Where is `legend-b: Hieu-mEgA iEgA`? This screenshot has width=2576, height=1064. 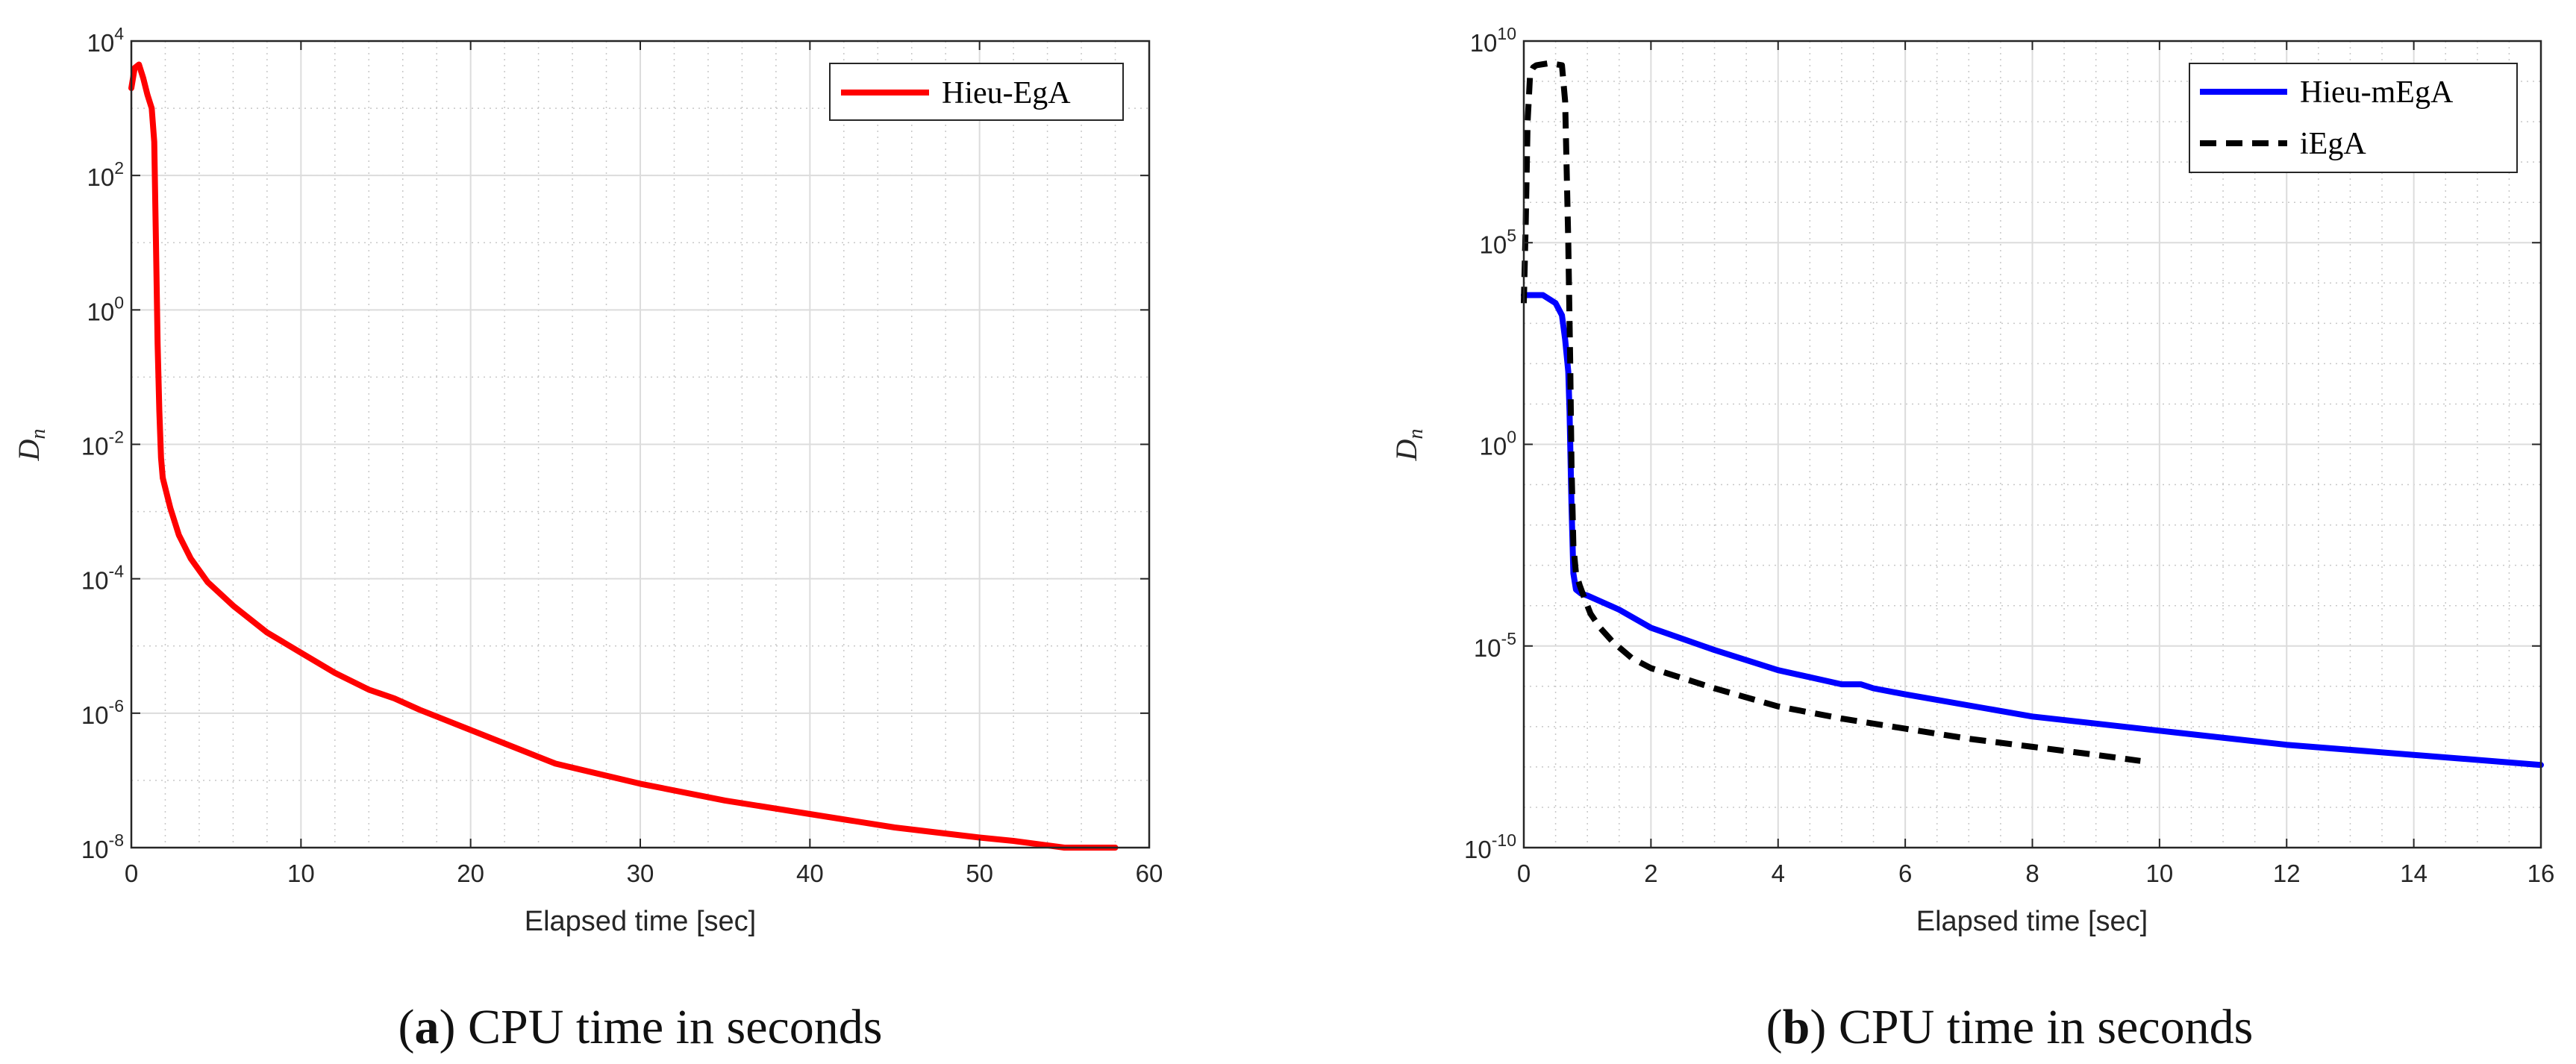
legend-b: Hieu-mEgA iEgA is located at coordinates (2353, 118).